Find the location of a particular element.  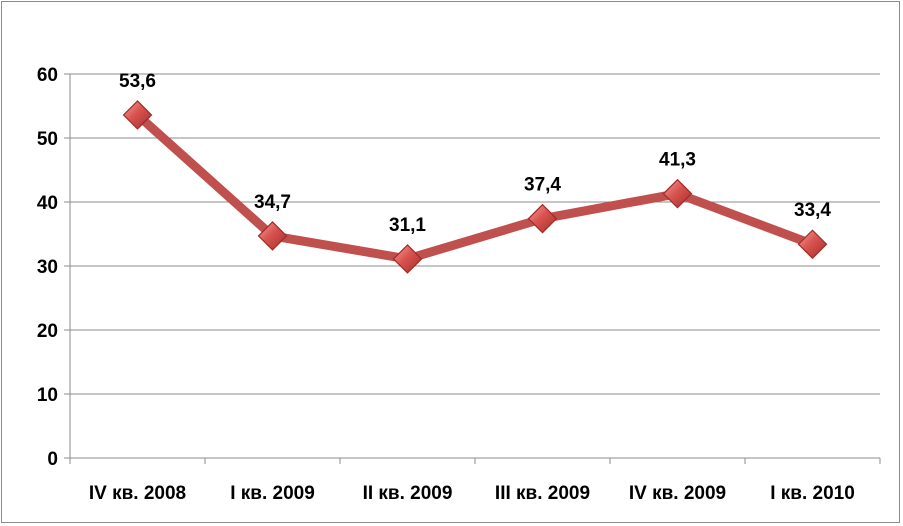

x-tick-label: II кв. 2009 is located at coordinates (408, 493).